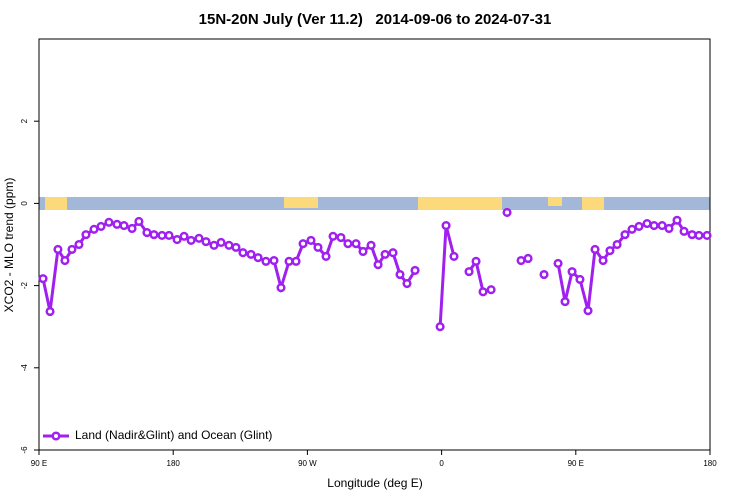 The height and width of the screenshot is (500, 750). Describe the element at coordinates (24, 368) in the screenshot. I see `y-tick-label: -4` at that location.